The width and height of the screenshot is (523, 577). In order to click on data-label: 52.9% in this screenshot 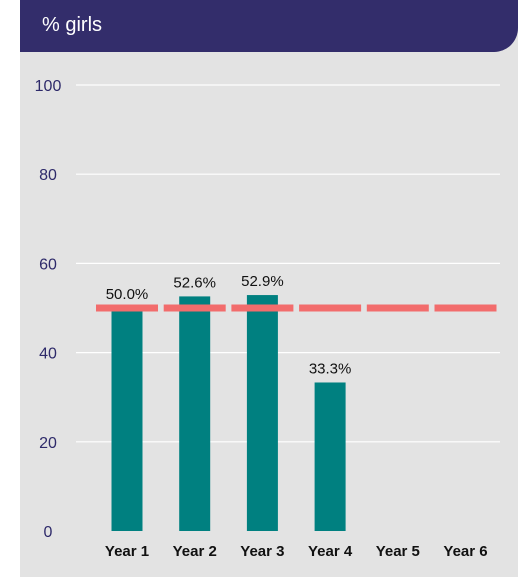, I will do `click(262, 281)`.